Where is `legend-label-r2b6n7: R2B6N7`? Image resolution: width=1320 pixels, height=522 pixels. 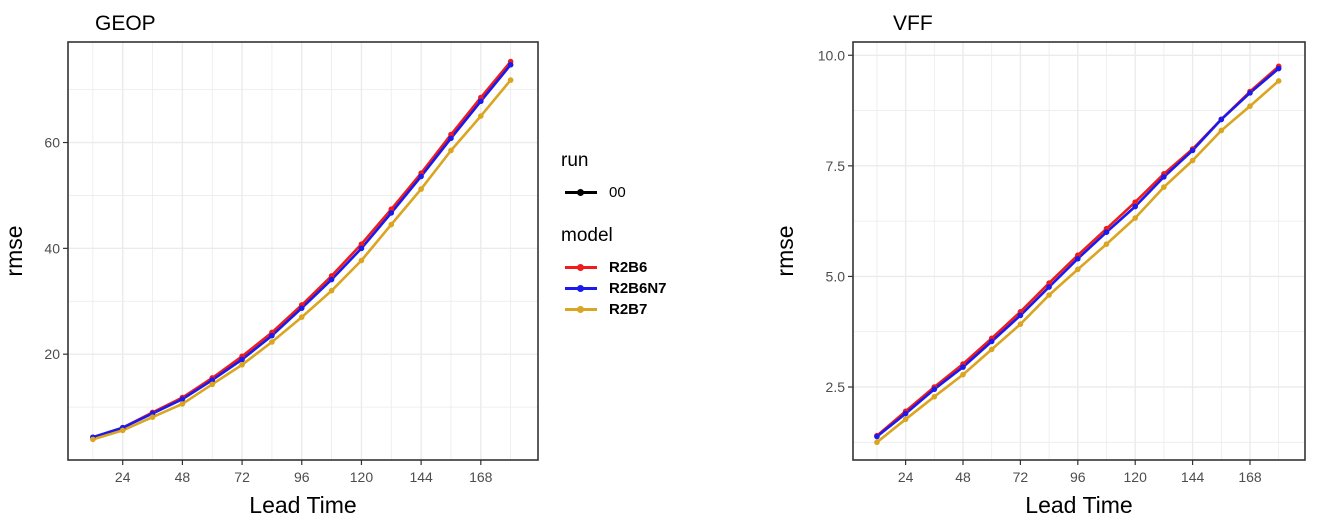
legend-label-r2b6n7: R2B6N7 is located at coordinates (638, 288).